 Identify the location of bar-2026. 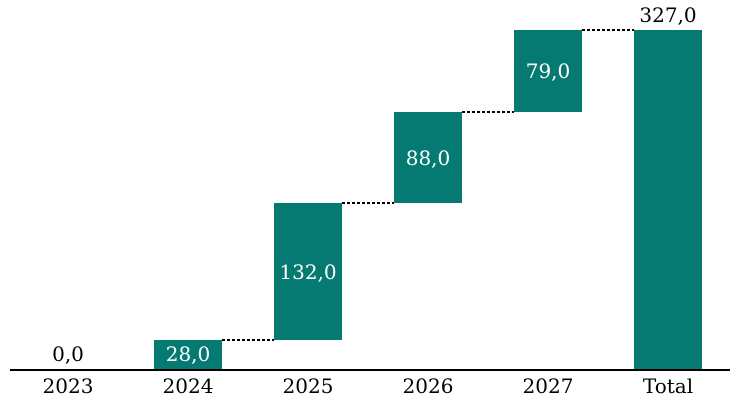
(428, 157).